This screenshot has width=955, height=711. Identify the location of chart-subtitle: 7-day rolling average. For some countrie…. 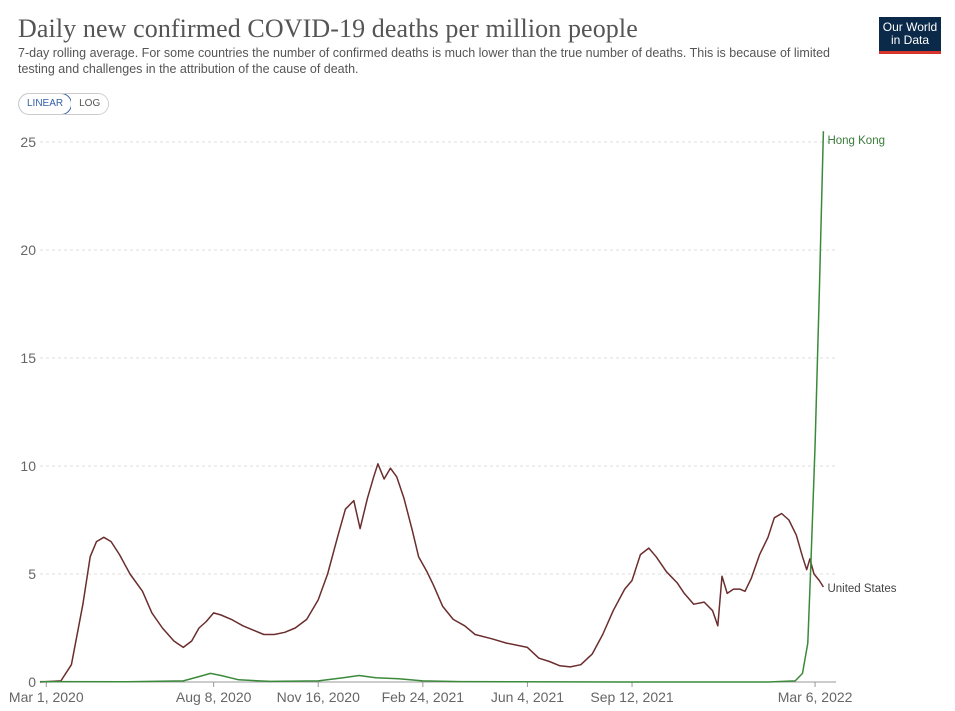
(424, 61).